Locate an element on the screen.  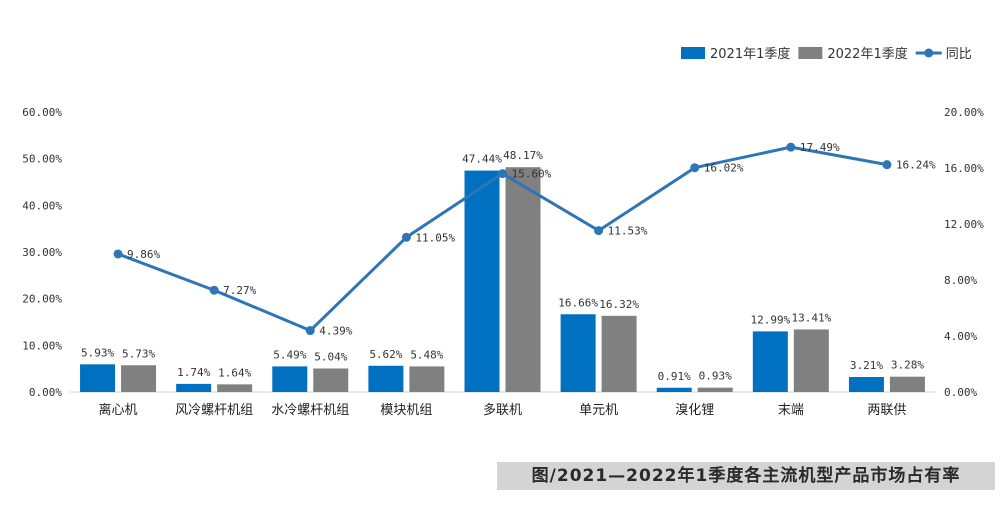
bar-data-label: 1.64% is located at coordinates (234, 372).